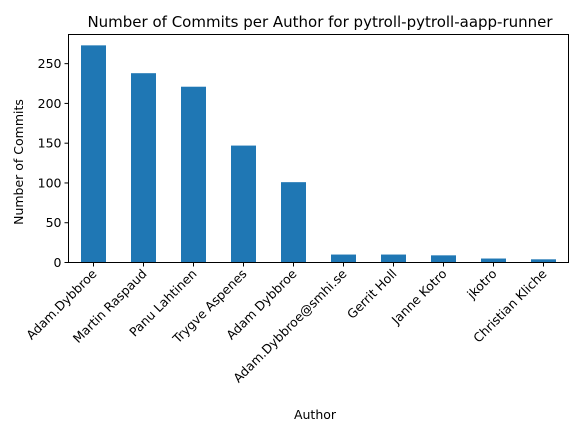  Describe the element at coordinates (58, 262) in the screenshot. I see `y-tick-label: 0` at that location.